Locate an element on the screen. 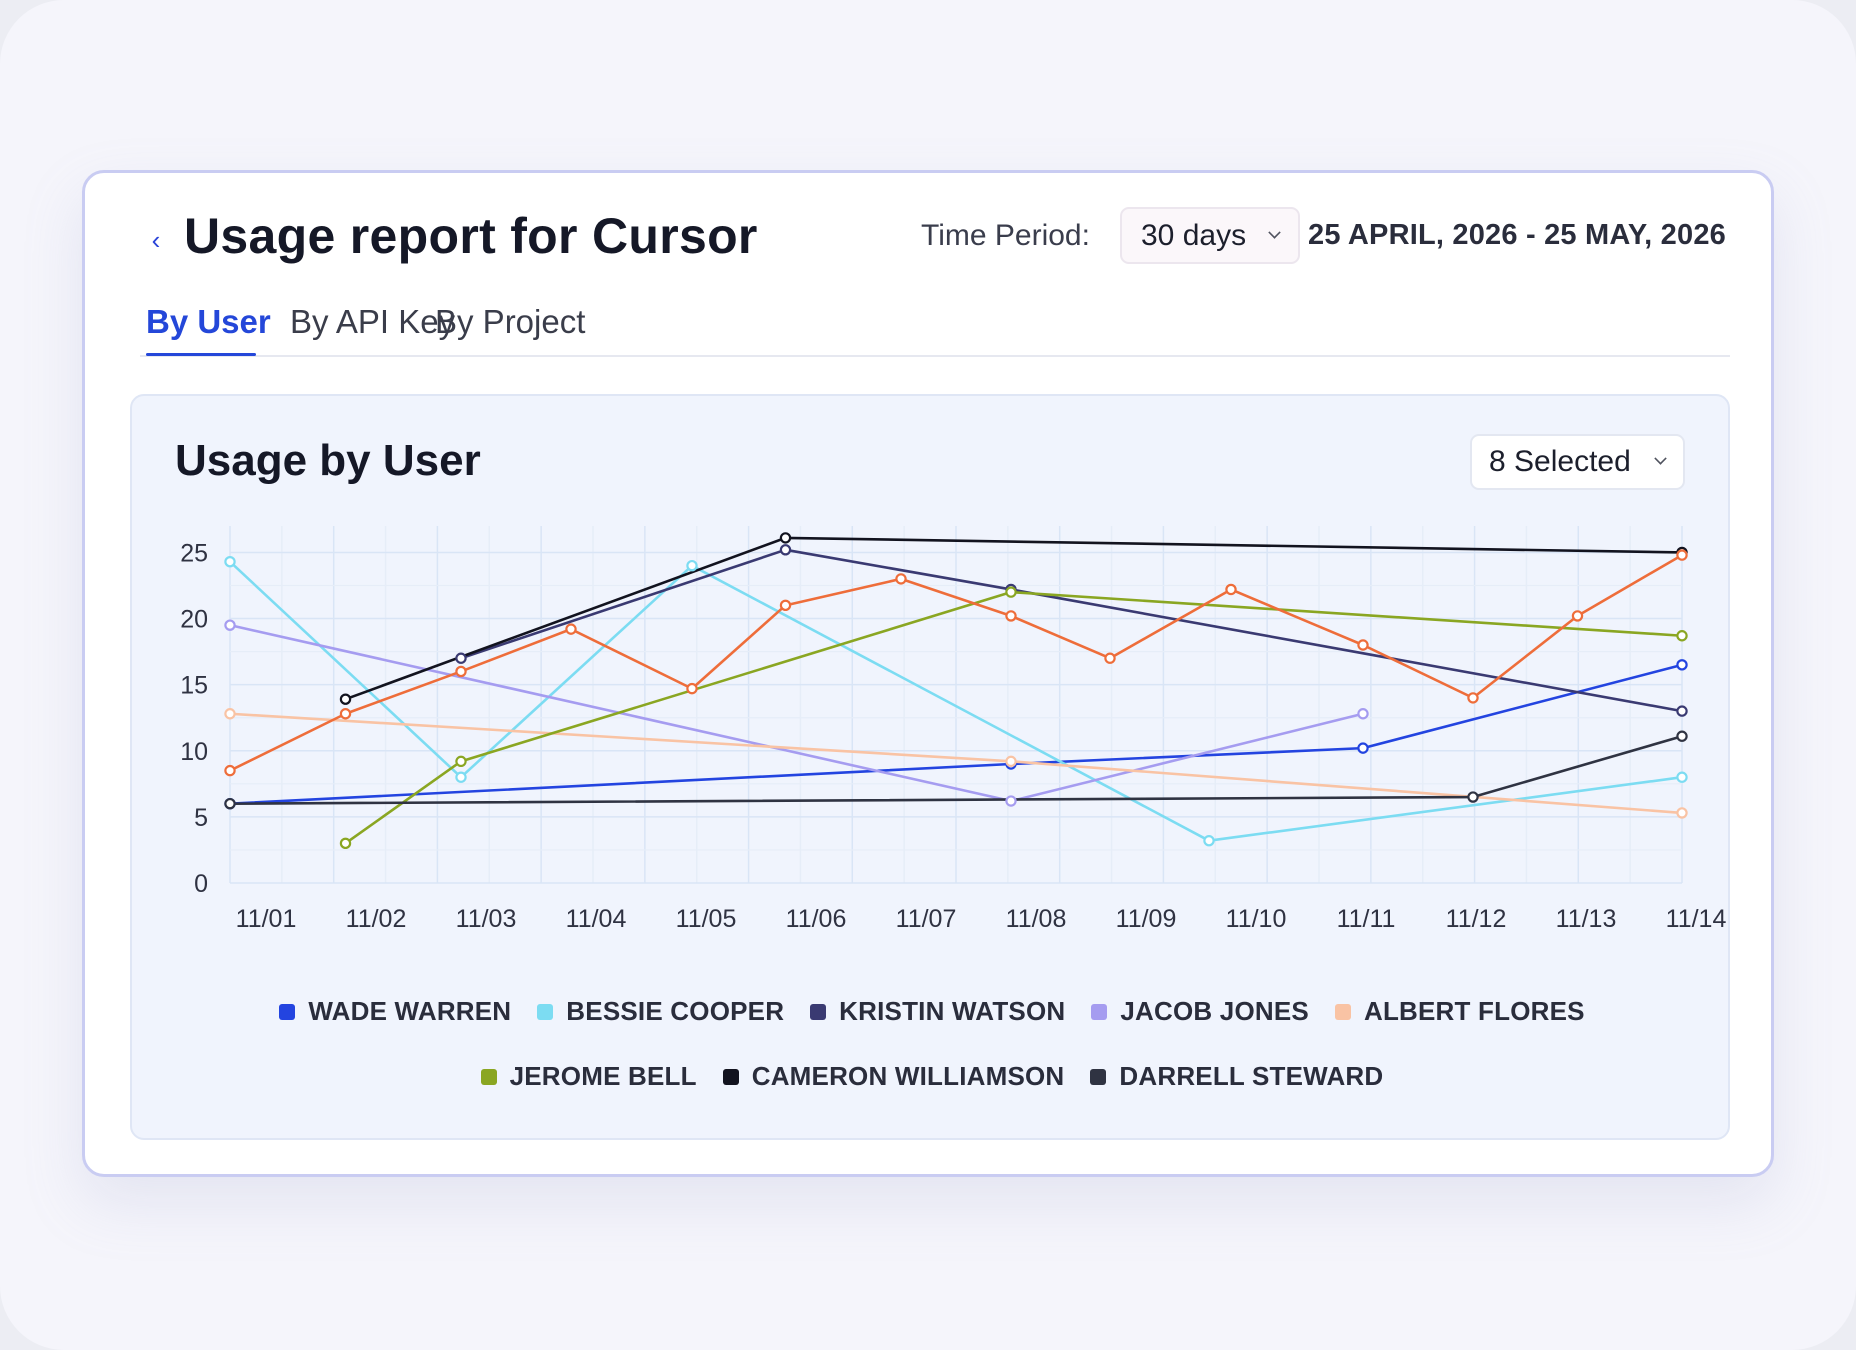 The image size is (1856, 1350). legend-label: KRISTIN WATSON is located at coordinates (952, 1011).